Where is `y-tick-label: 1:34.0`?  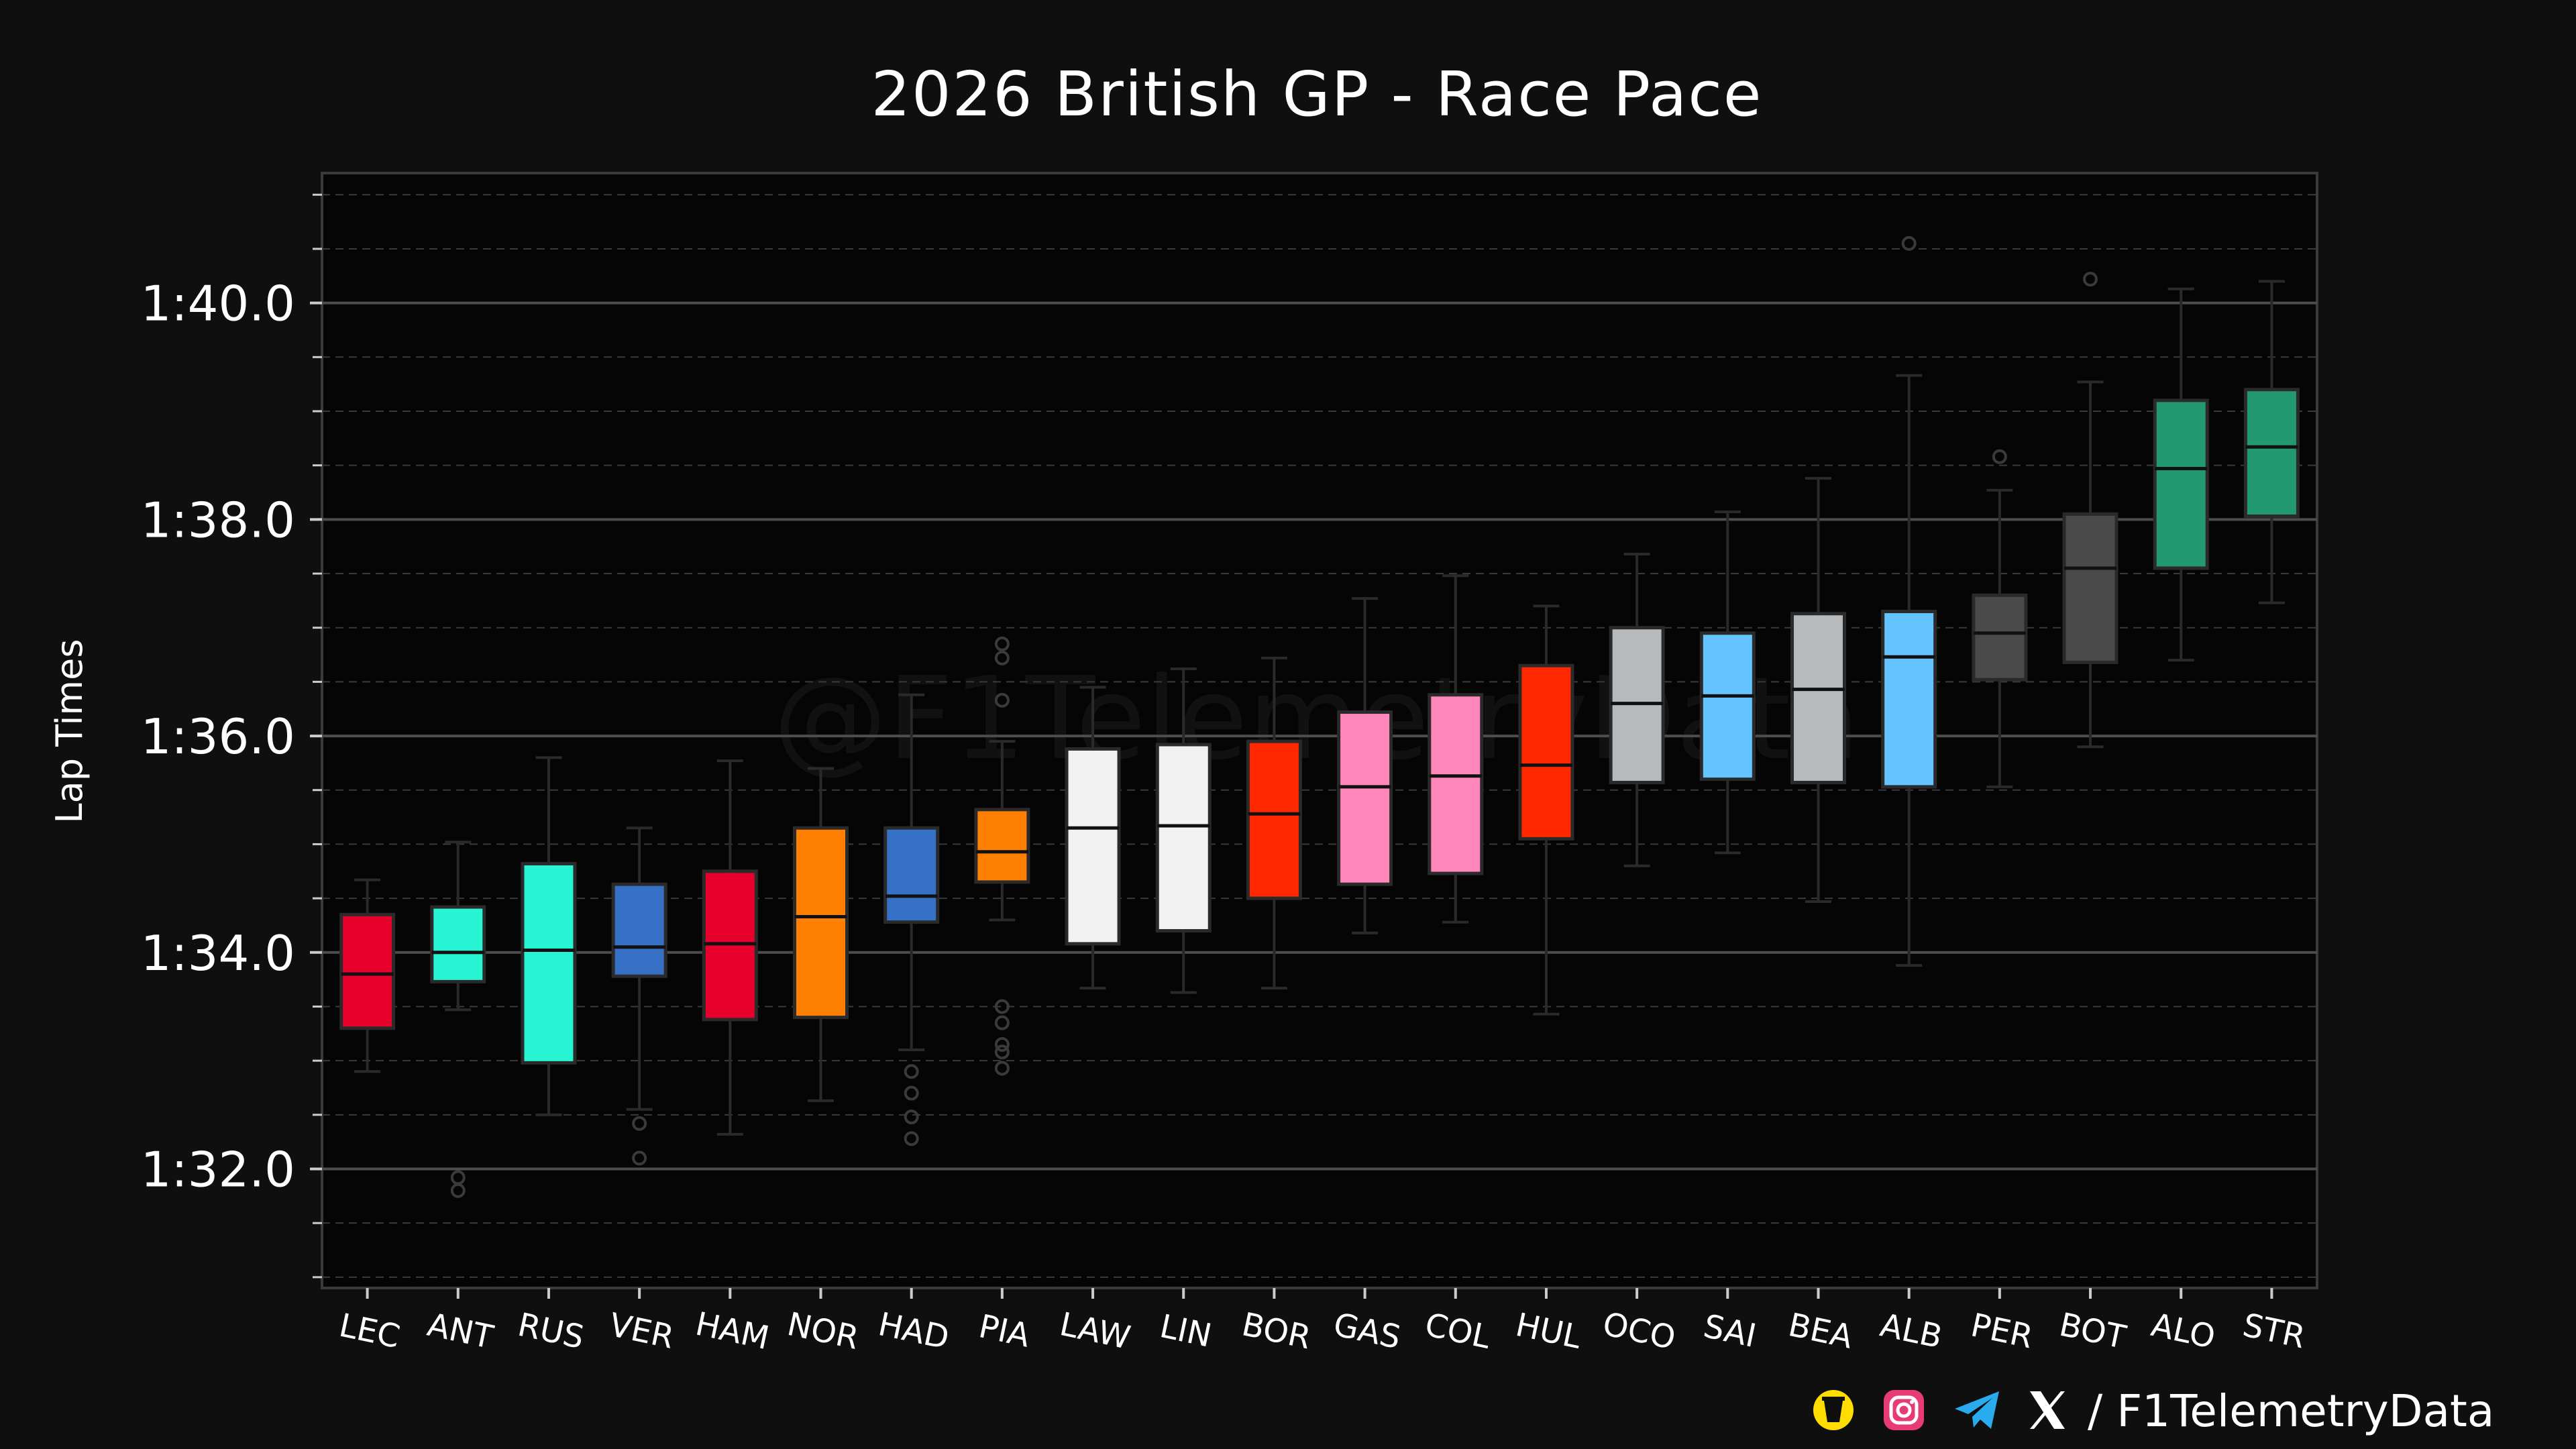
y-tick-label: 1:34.0 is located at coordinates (218, 953).